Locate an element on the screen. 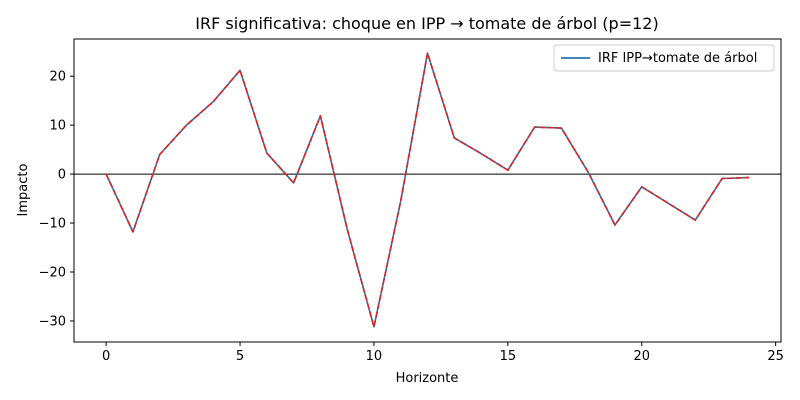 Image resolution: width=800 pixels, height=400 pixels. legend: IRF IPP→tomate de árbol is located at coordinates (664, 58).